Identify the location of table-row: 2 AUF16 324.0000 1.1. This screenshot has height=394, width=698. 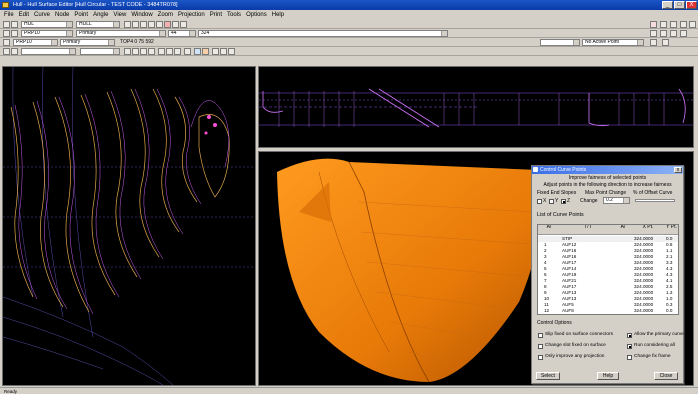
(608, 251).